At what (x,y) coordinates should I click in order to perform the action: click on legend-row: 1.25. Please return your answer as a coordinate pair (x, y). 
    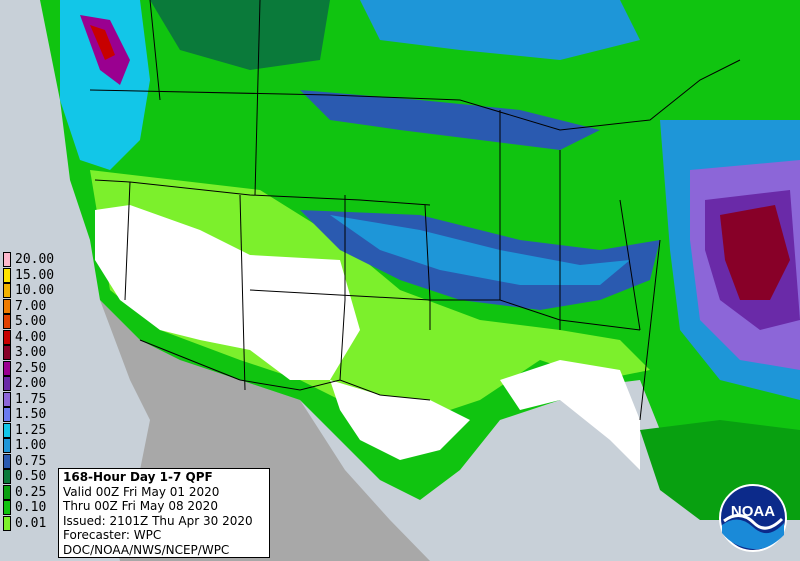
    Looking at the image, I should click on (33, 430).